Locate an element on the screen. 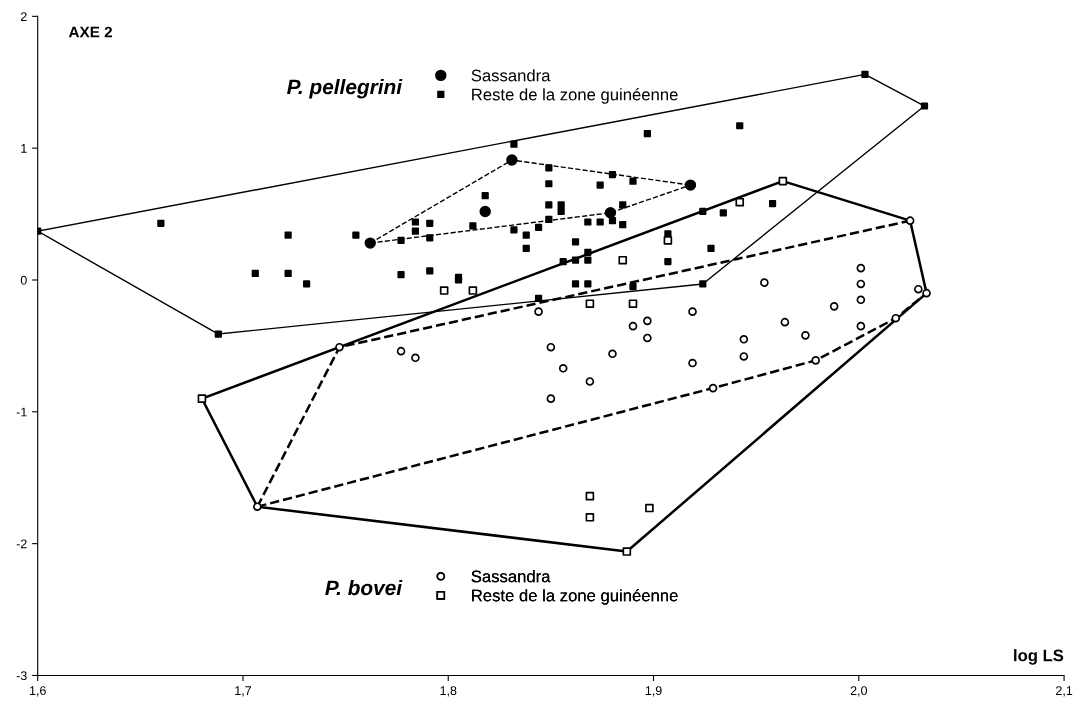 This screenshot has width=1077, height=711. x-tick-label: 2,0 is located at coordinates (858, 691).